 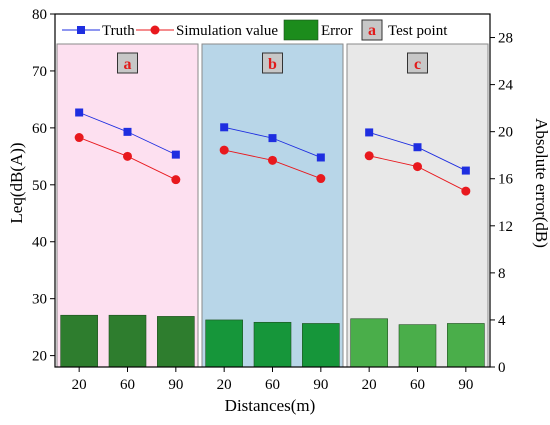 I want to click on legend-testpoint-label: Test point, so click(x=418, y=31).